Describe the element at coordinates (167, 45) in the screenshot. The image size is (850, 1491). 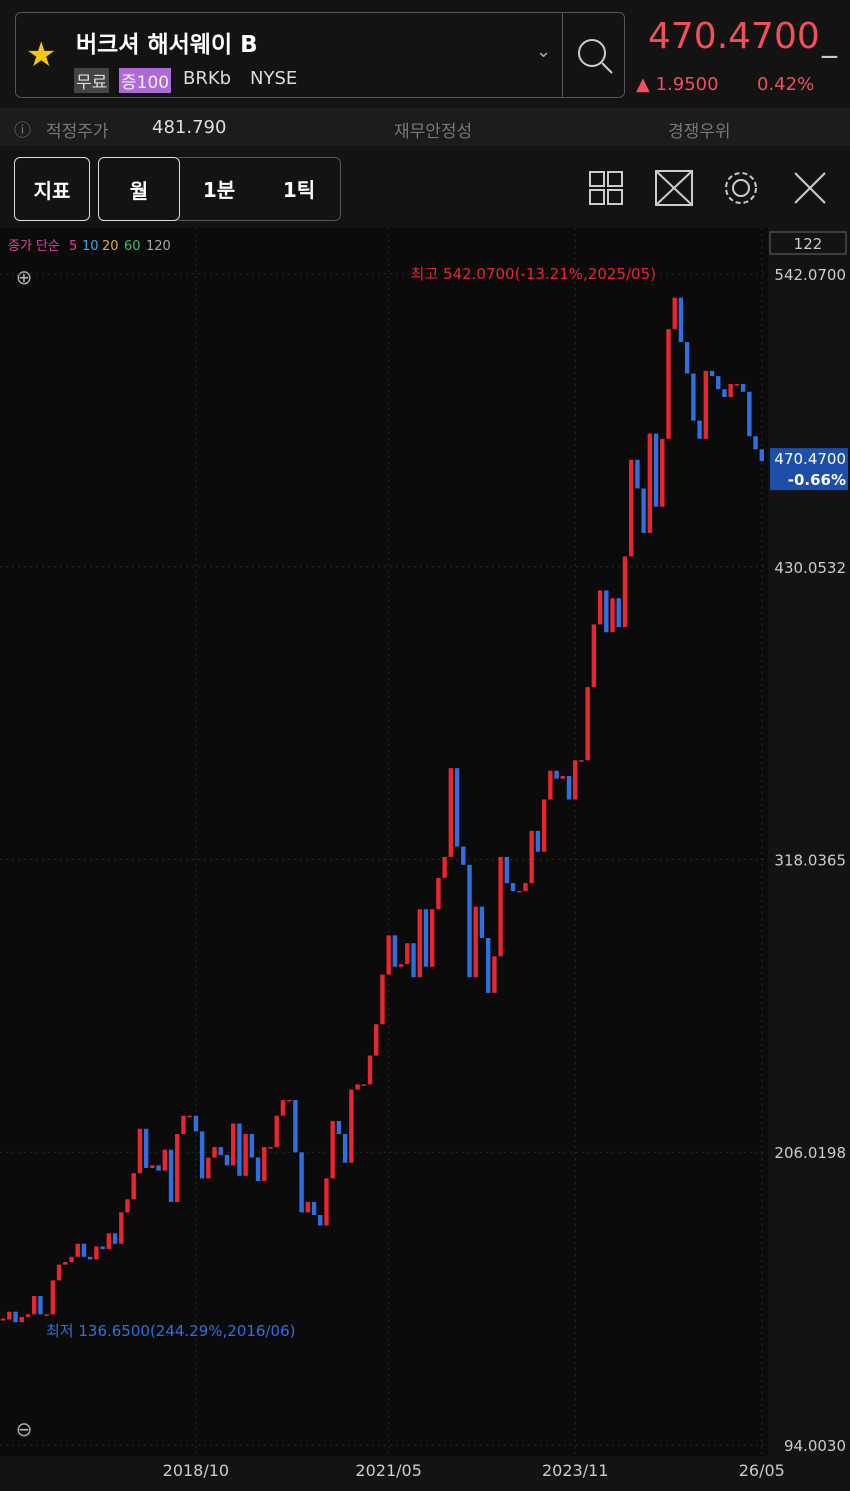
I see `stock-name: 버크셔 해서웨이 B` at that location.